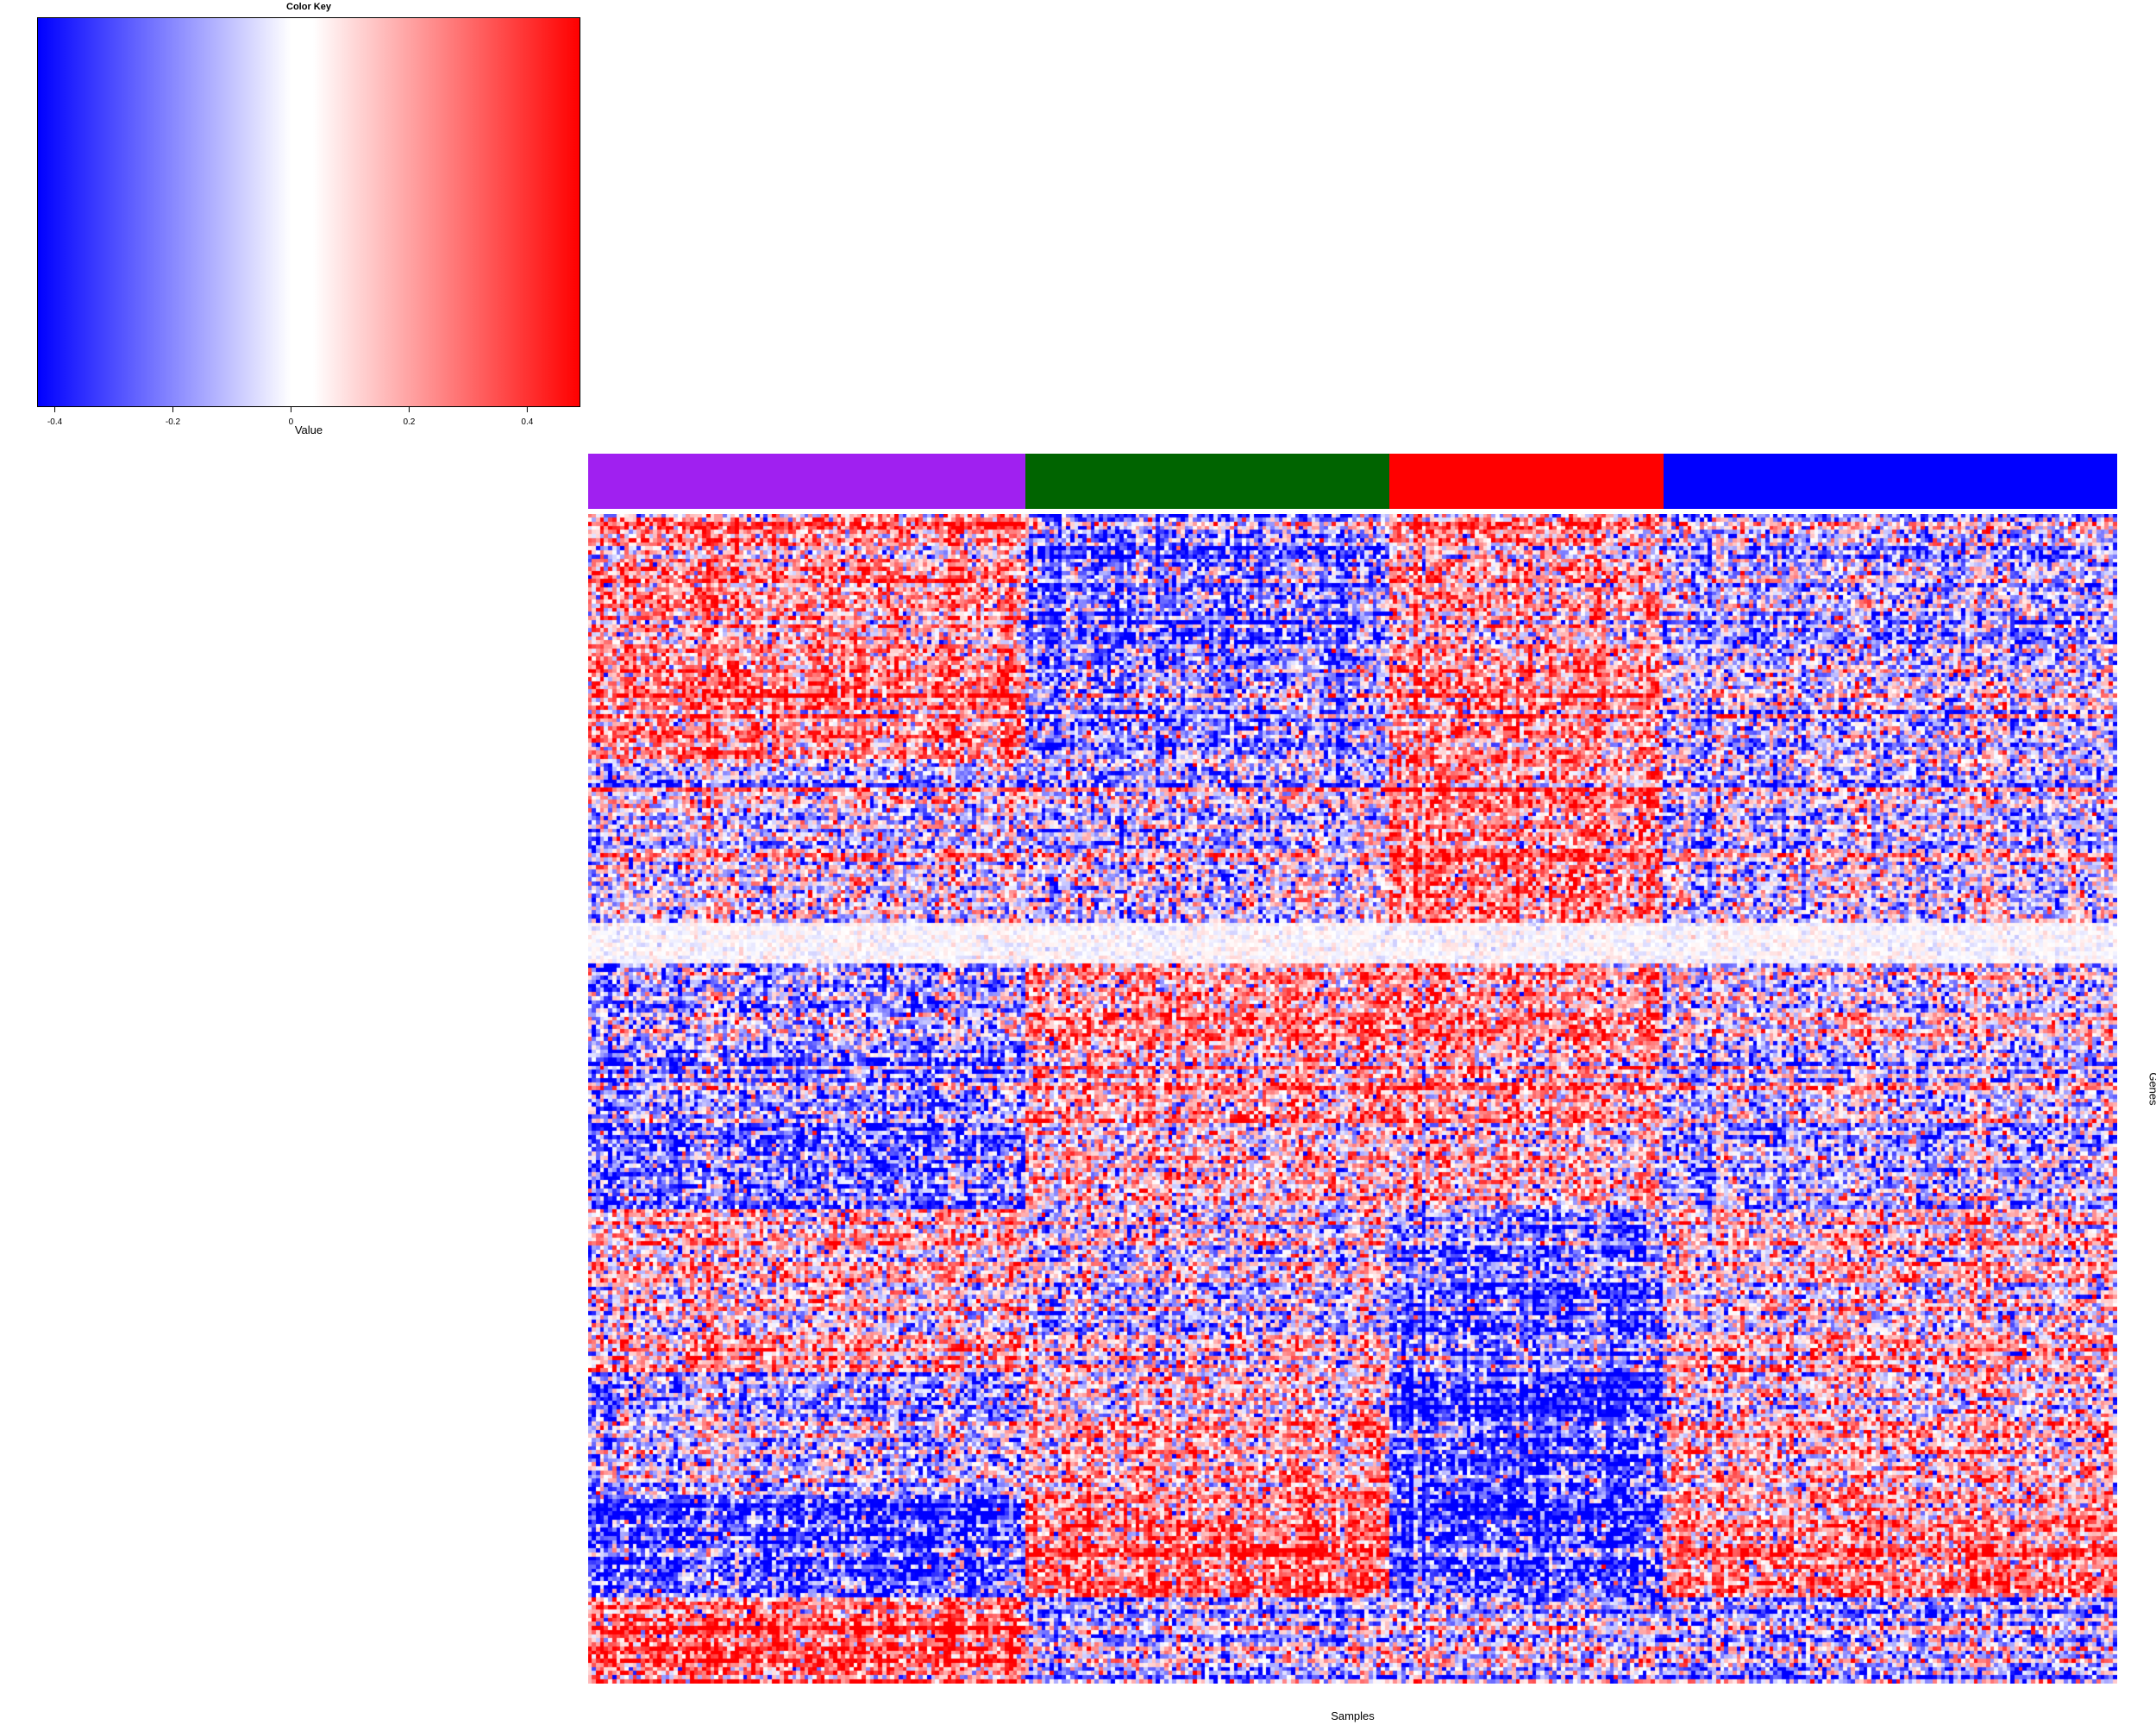  Describe the element at coordinates (1353, 1716) in the screenshot. I see `x-axis-label: Samples` at that location.